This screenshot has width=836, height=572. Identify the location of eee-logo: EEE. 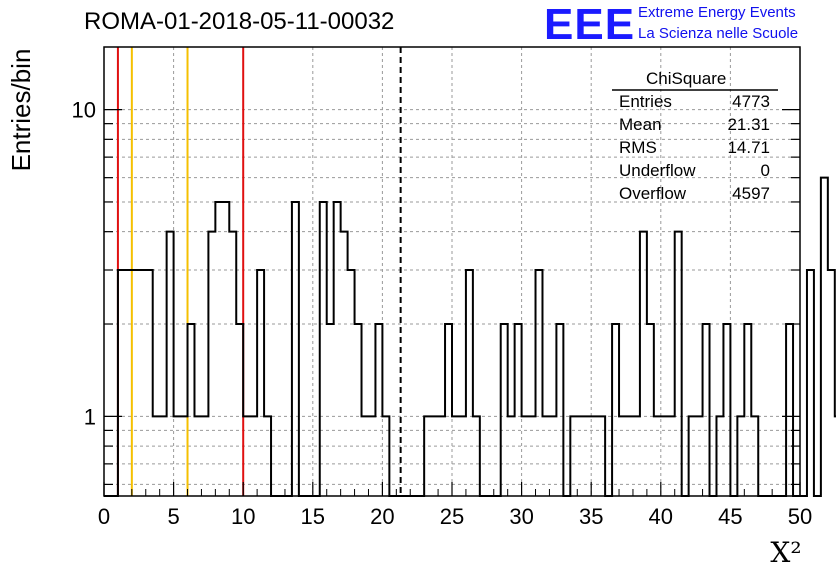
(590, 24).